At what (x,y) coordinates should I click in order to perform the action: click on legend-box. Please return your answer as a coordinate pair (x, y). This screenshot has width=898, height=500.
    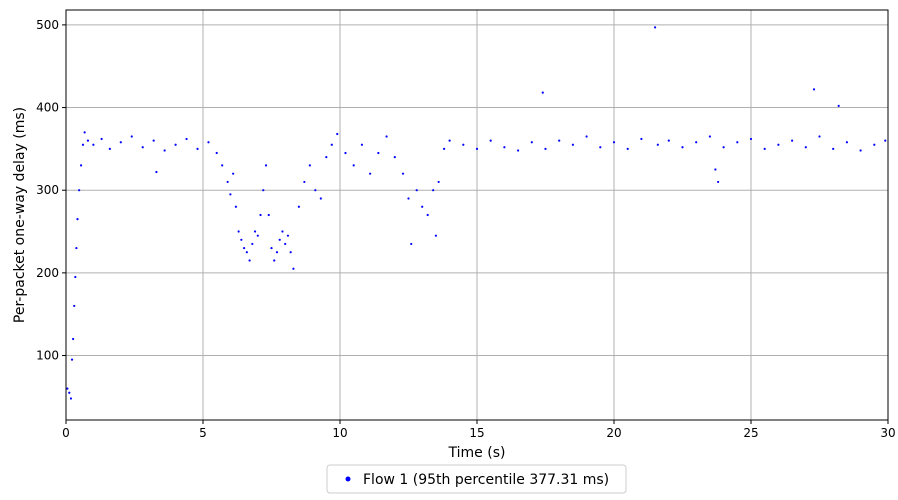
    Looking at the image, I should click on (476, 479).